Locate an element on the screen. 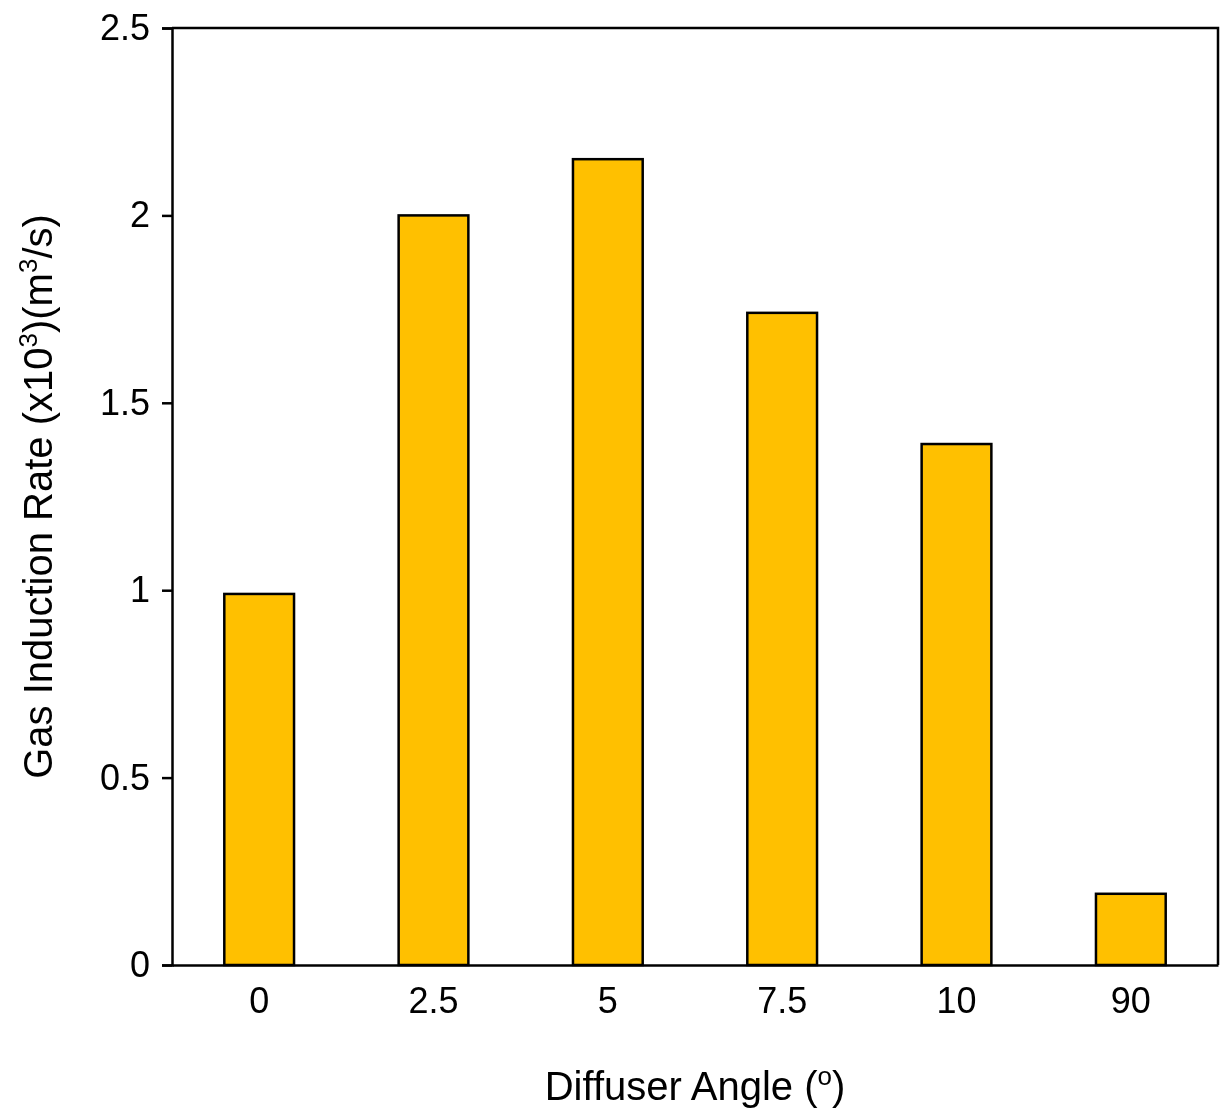 The image size is (1220, 1118). x-axis-title: Diffuser Angle ($^{o}$) is located at coordinates (695, 1084).